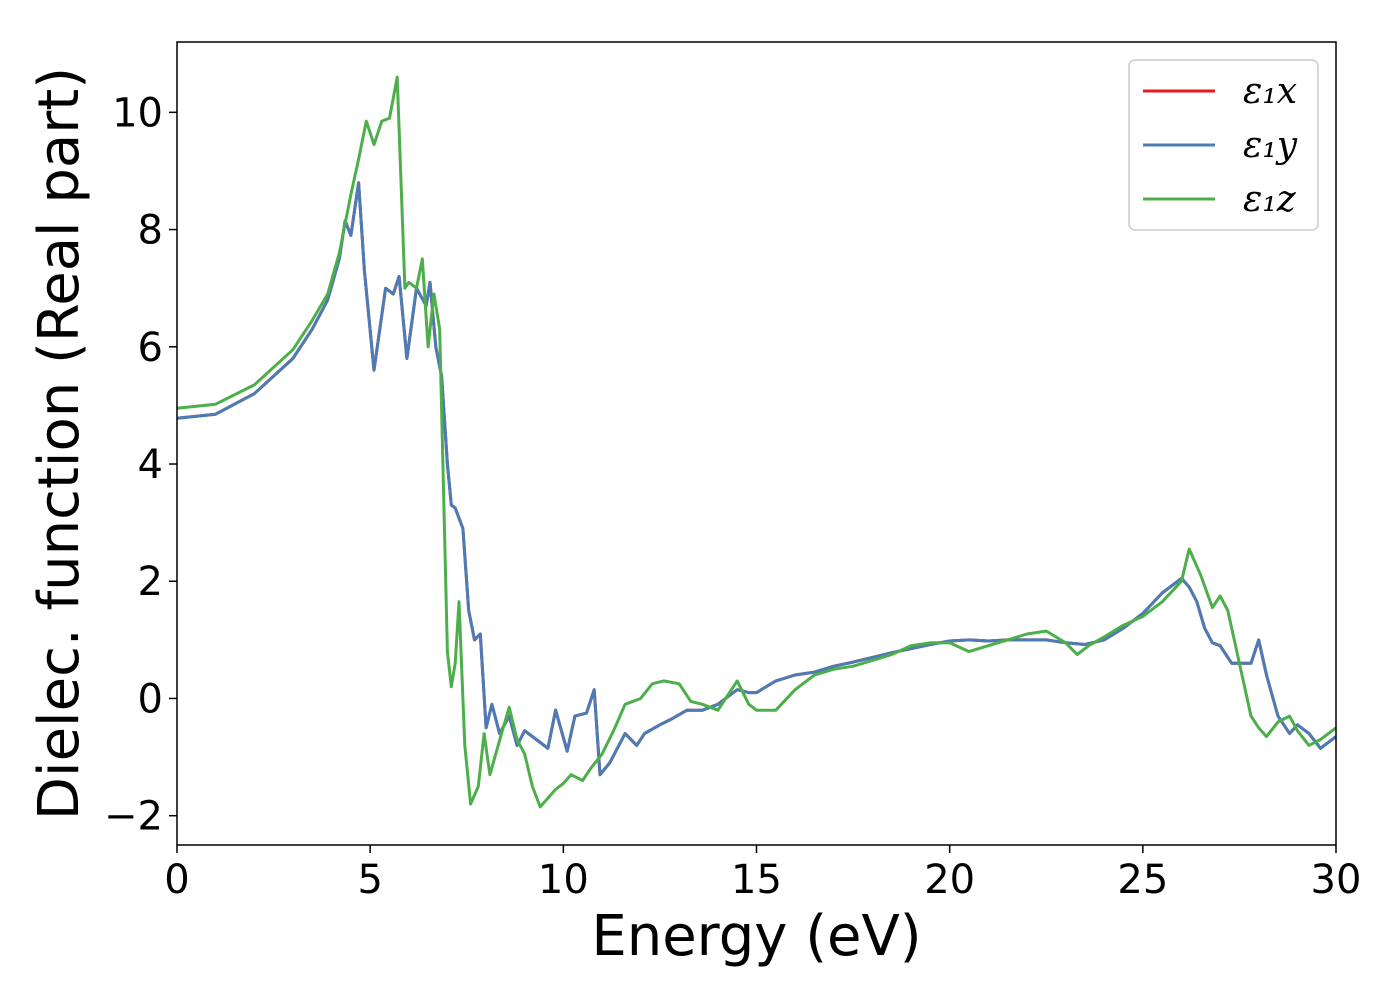  Describe the element at coordinates (756, 936) in the screenshot. I see `x-axis-title: Energy (eV)` at that location.